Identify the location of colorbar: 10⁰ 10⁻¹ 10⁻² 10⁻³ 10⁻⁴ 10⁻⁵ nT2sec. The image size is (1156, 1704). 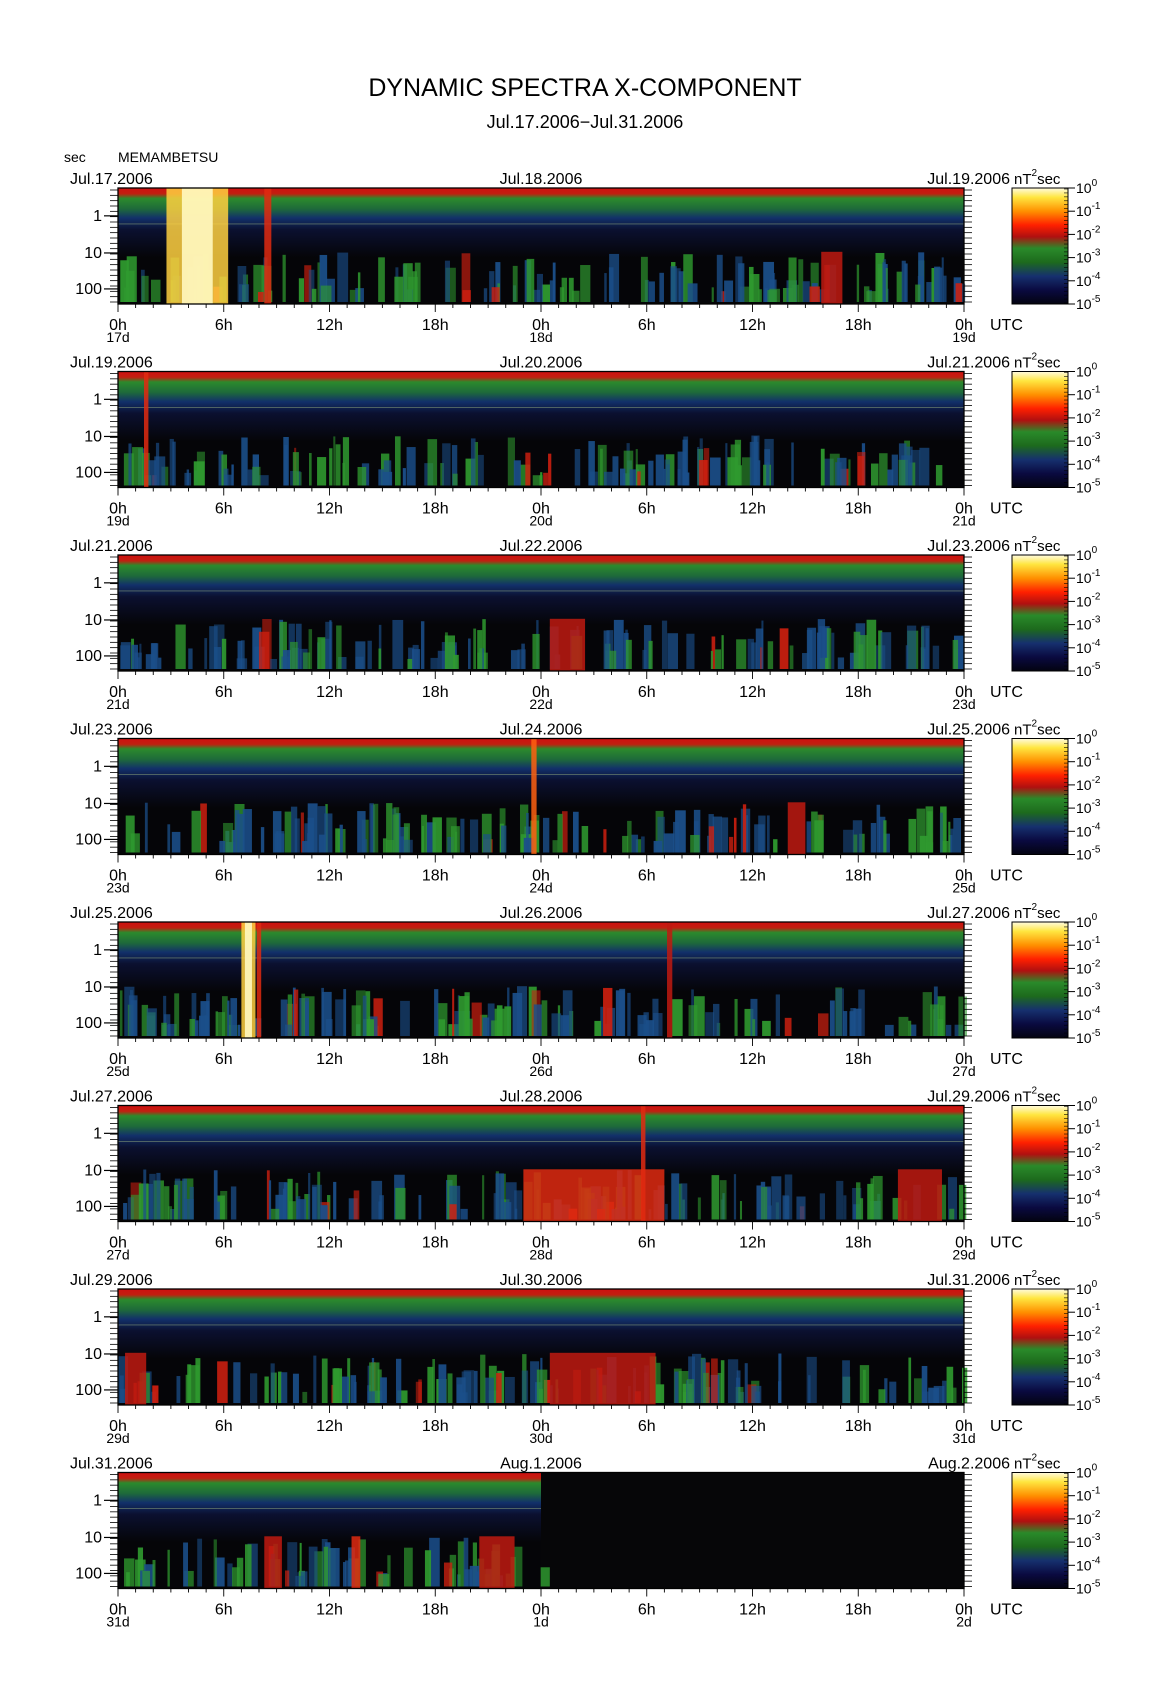
(1056, 424).